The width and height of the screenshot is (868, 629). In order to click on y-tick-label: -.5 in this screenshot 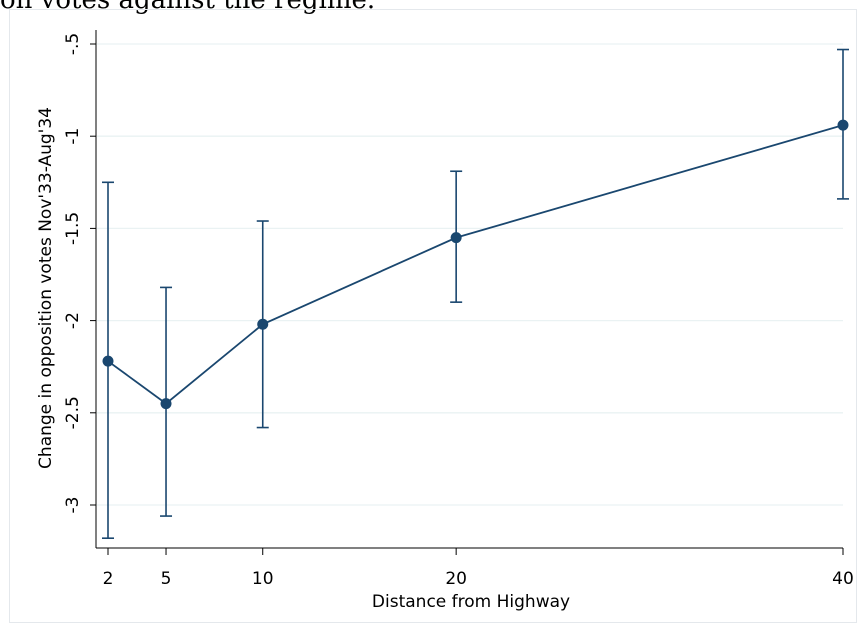, I will do `click(73, 44)`.